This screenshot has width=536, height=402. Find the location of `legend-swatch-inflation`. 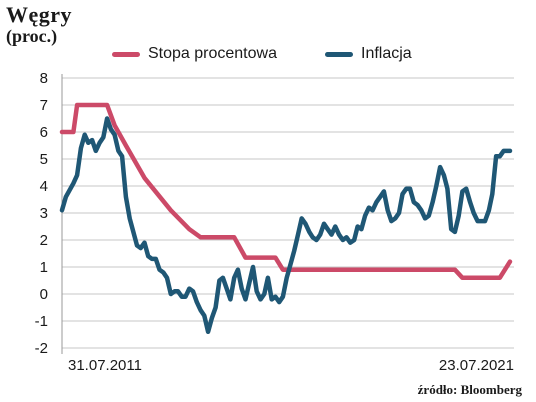

legend-swatch-inflation is located at coordinates (339, 54).